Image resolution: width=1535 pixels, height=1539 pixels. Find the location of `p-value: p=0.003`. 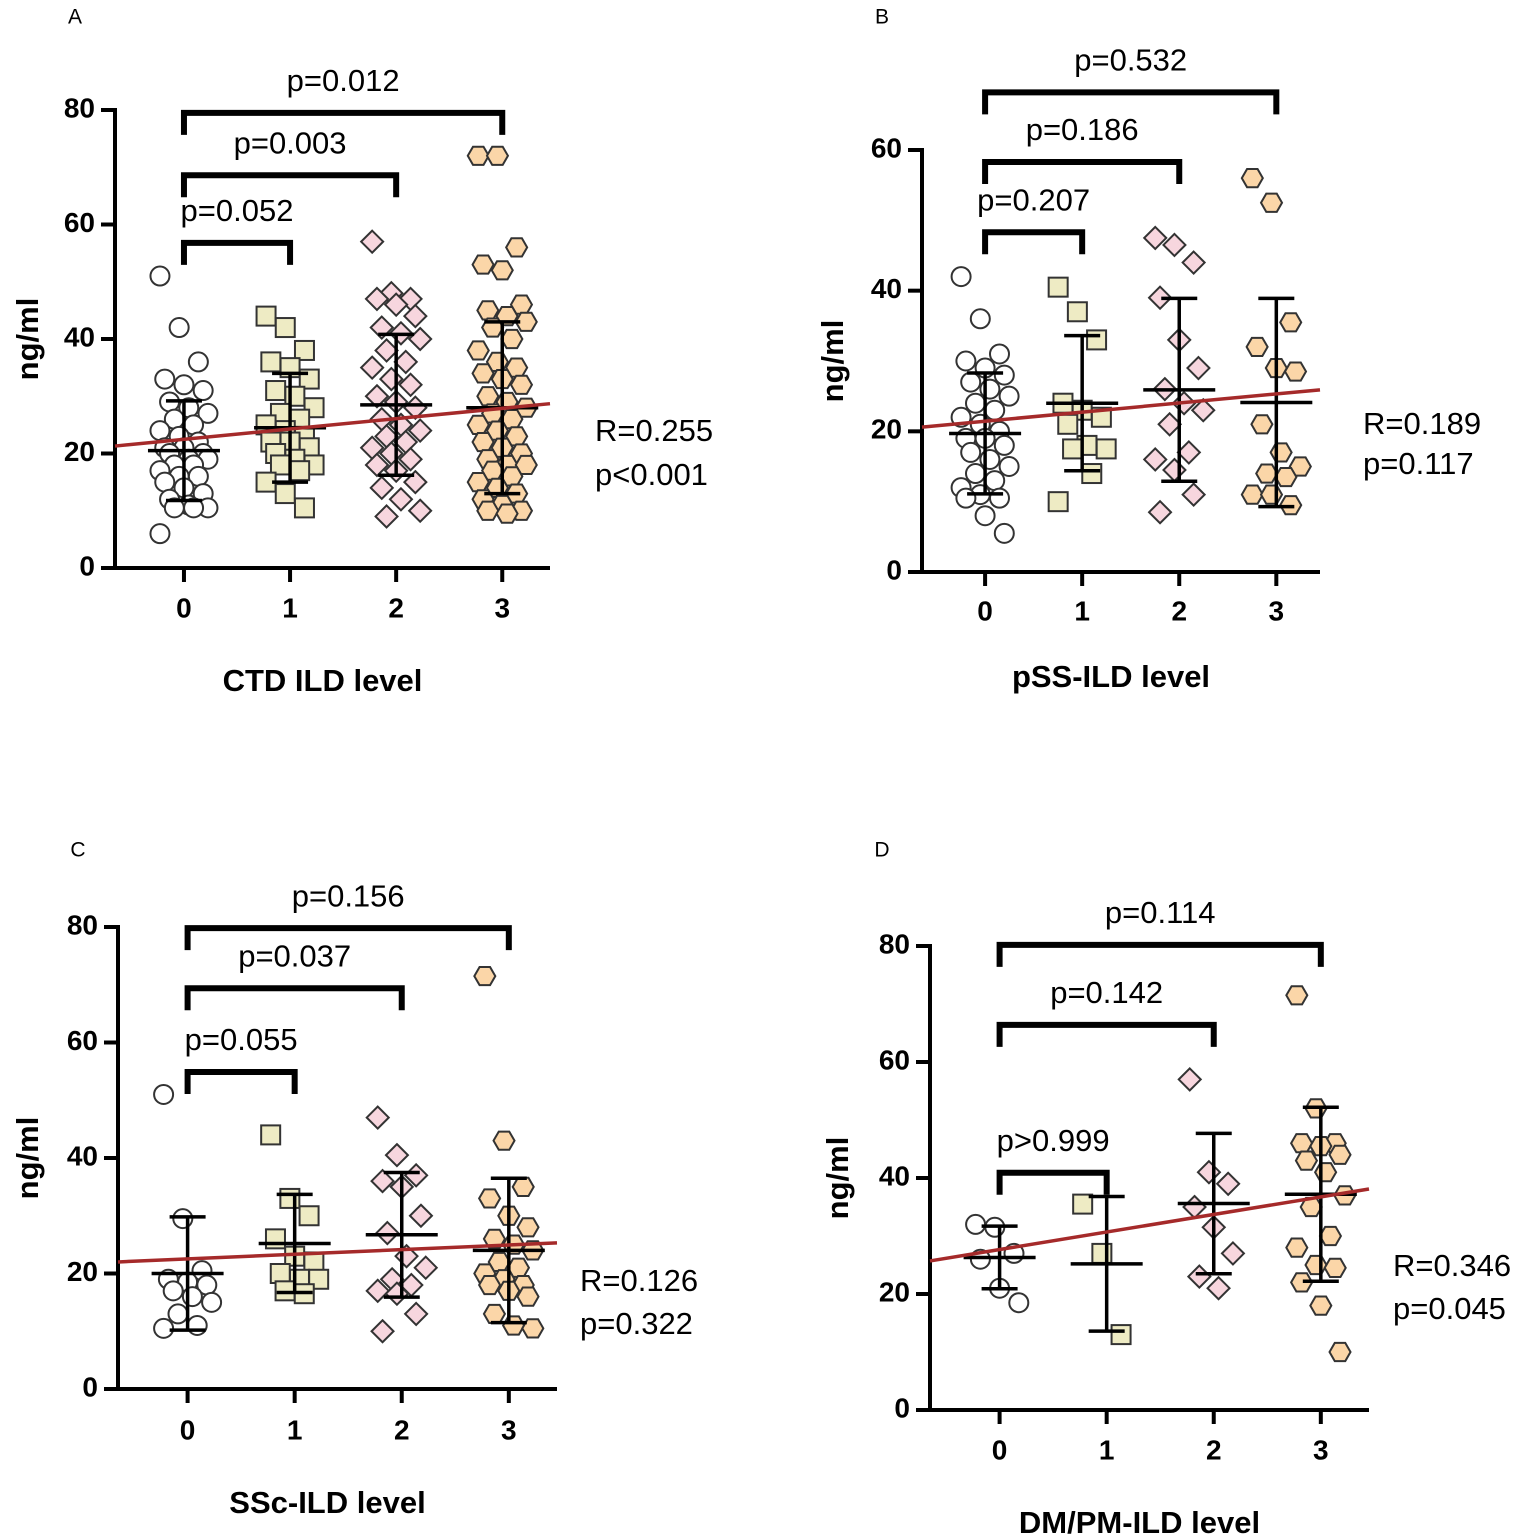

p-value: p=0.003 is located at coordinates (290, 142).